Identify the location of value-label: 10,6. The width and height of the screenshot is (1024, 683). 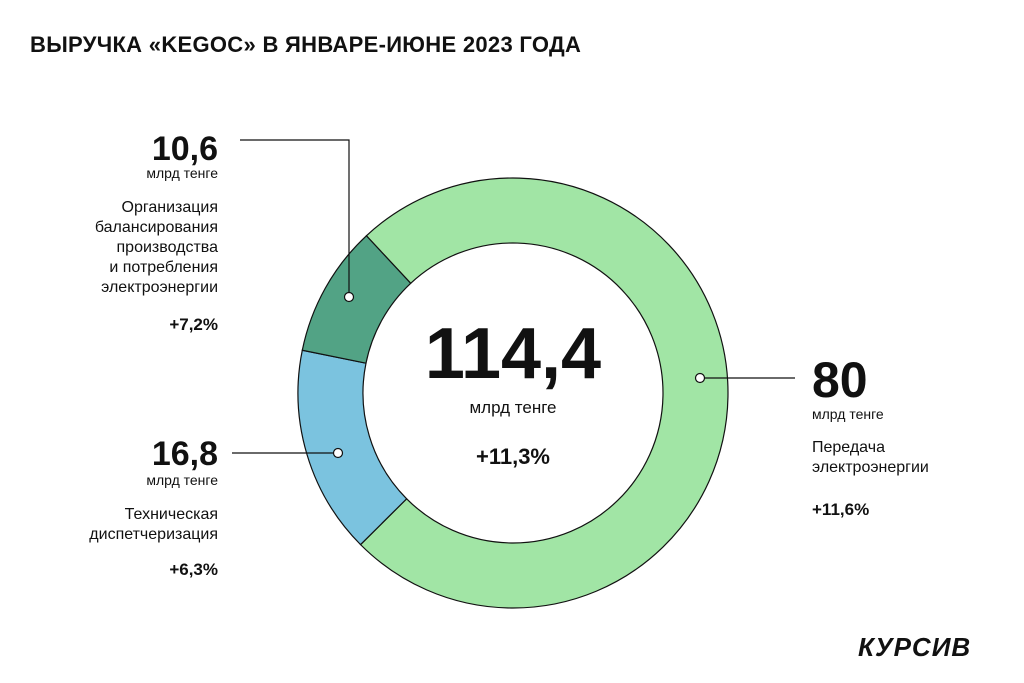
(184, 149).